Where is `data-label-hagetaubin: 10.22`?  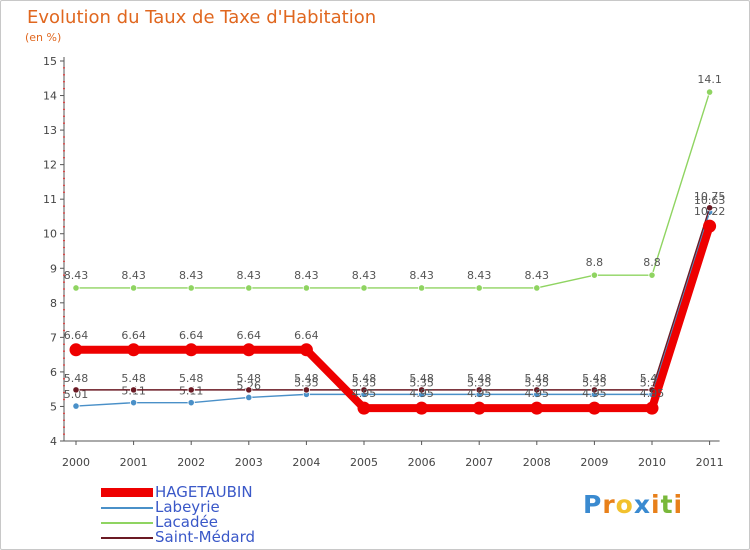 data-label-hagetaubin: 10.22 is located at coordinates (710, 211).